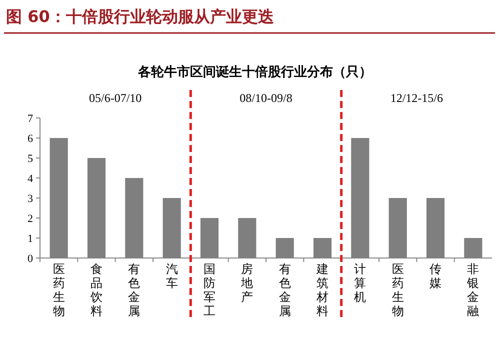 This screenshot has height=341, width=499. What do you see at coordinates (266, 98) in the screenshot?
I see `text: 08/10-09/8` at bounding box center [266, 98].